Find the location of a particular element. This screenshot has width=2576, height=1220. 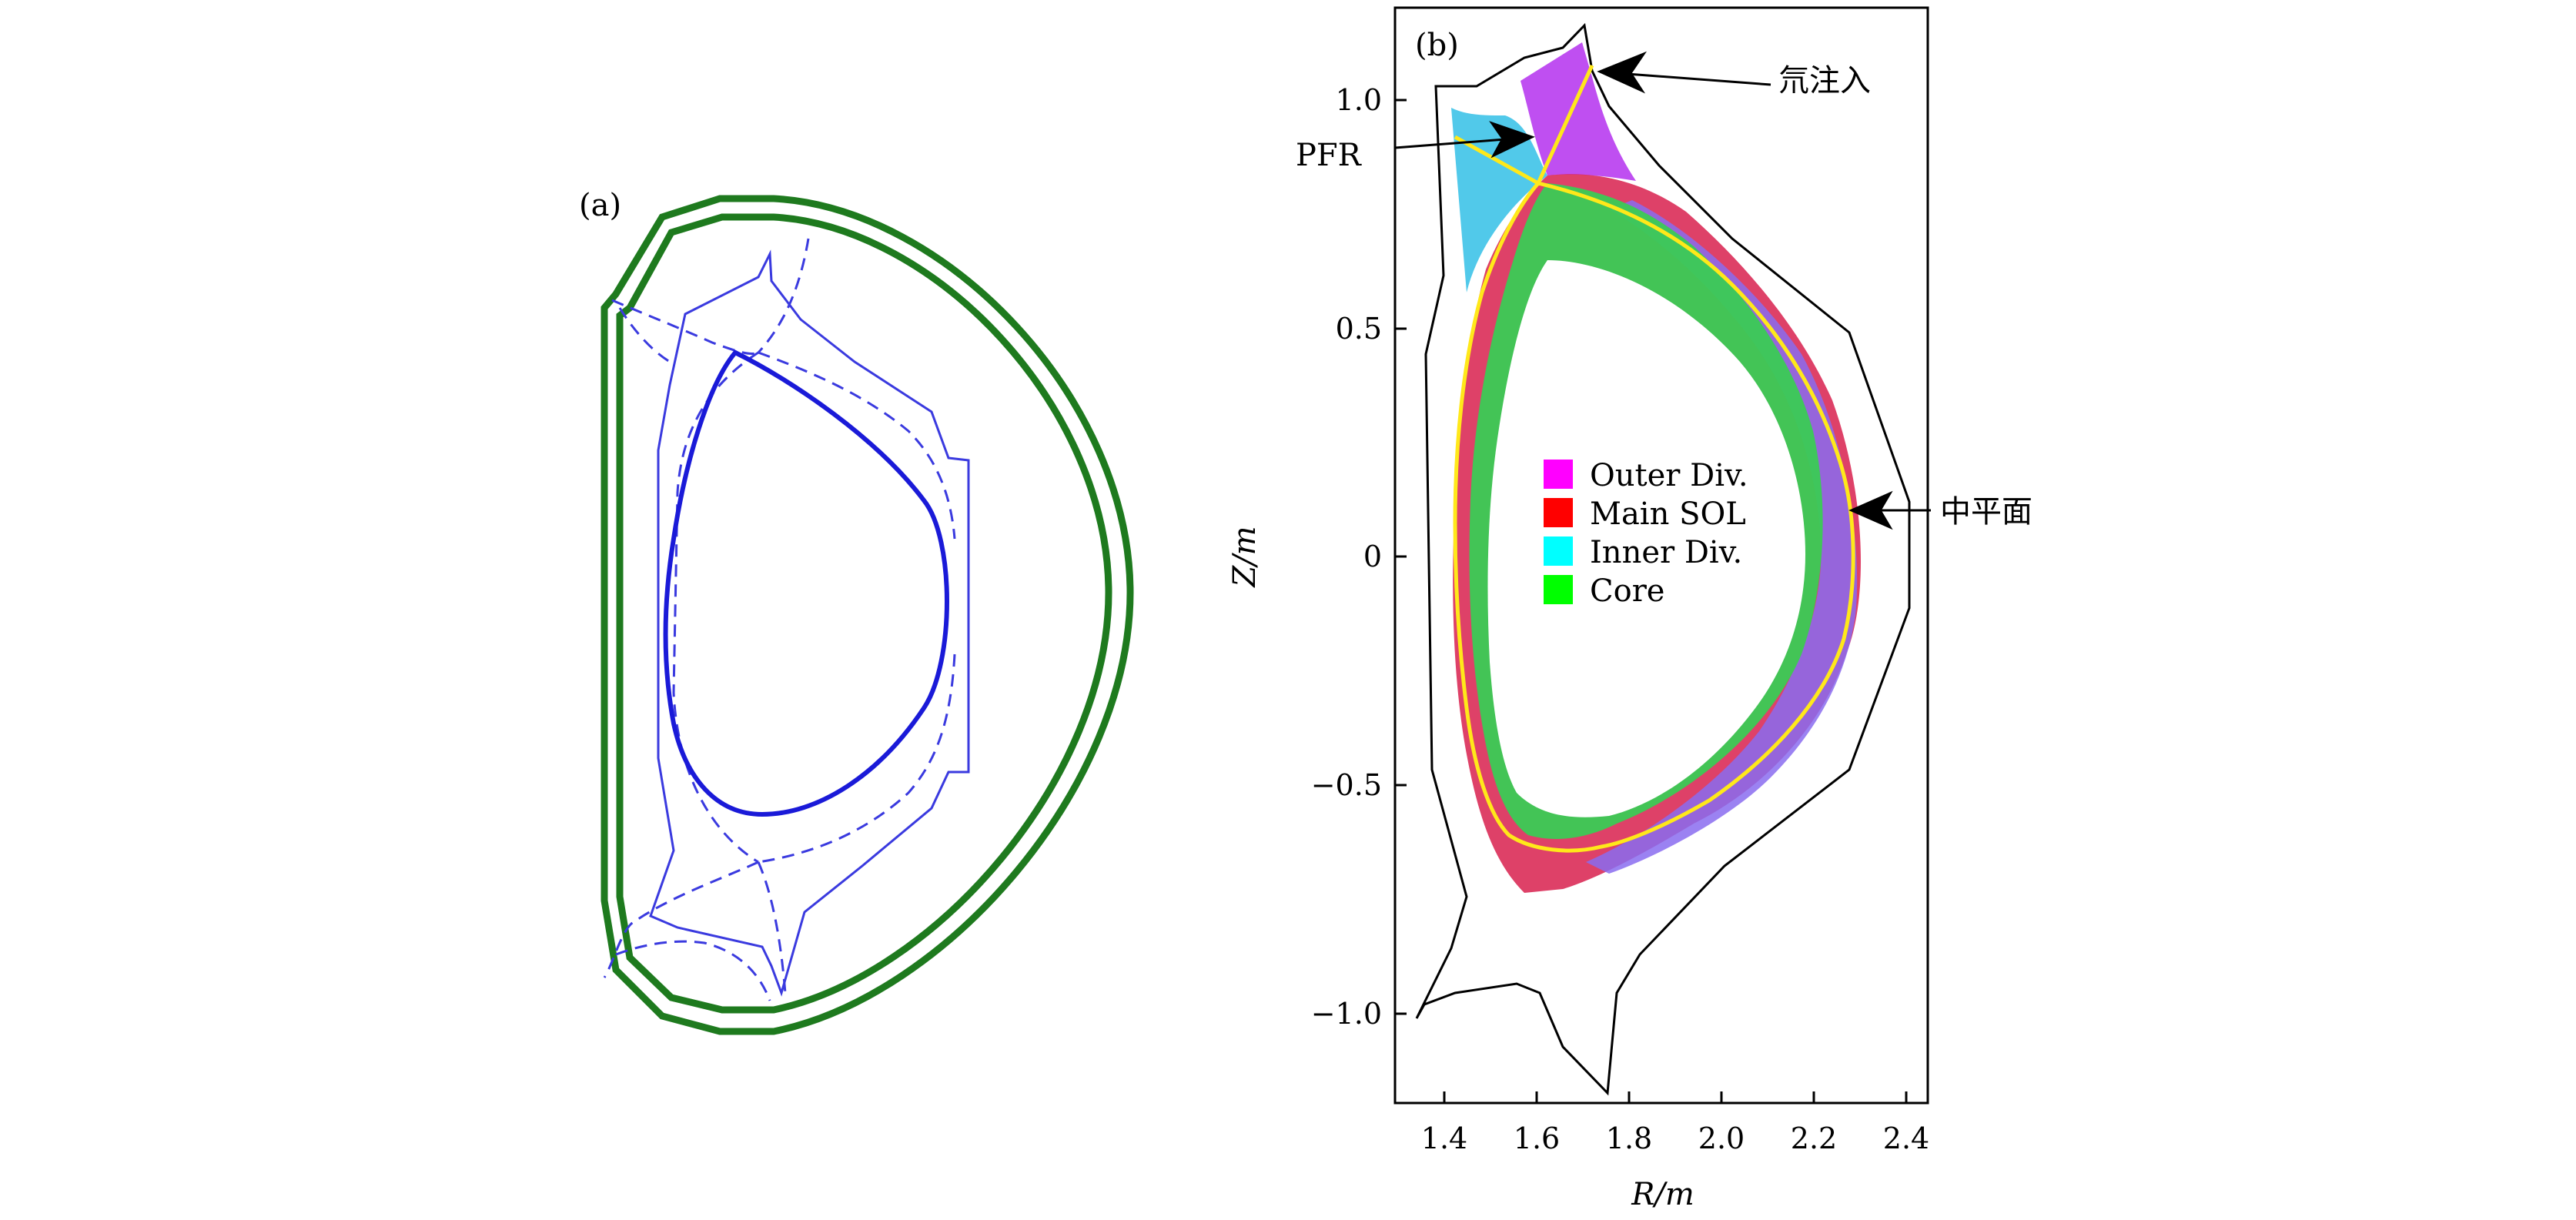

legend-label: Core is located at coordinates (1627, 591).